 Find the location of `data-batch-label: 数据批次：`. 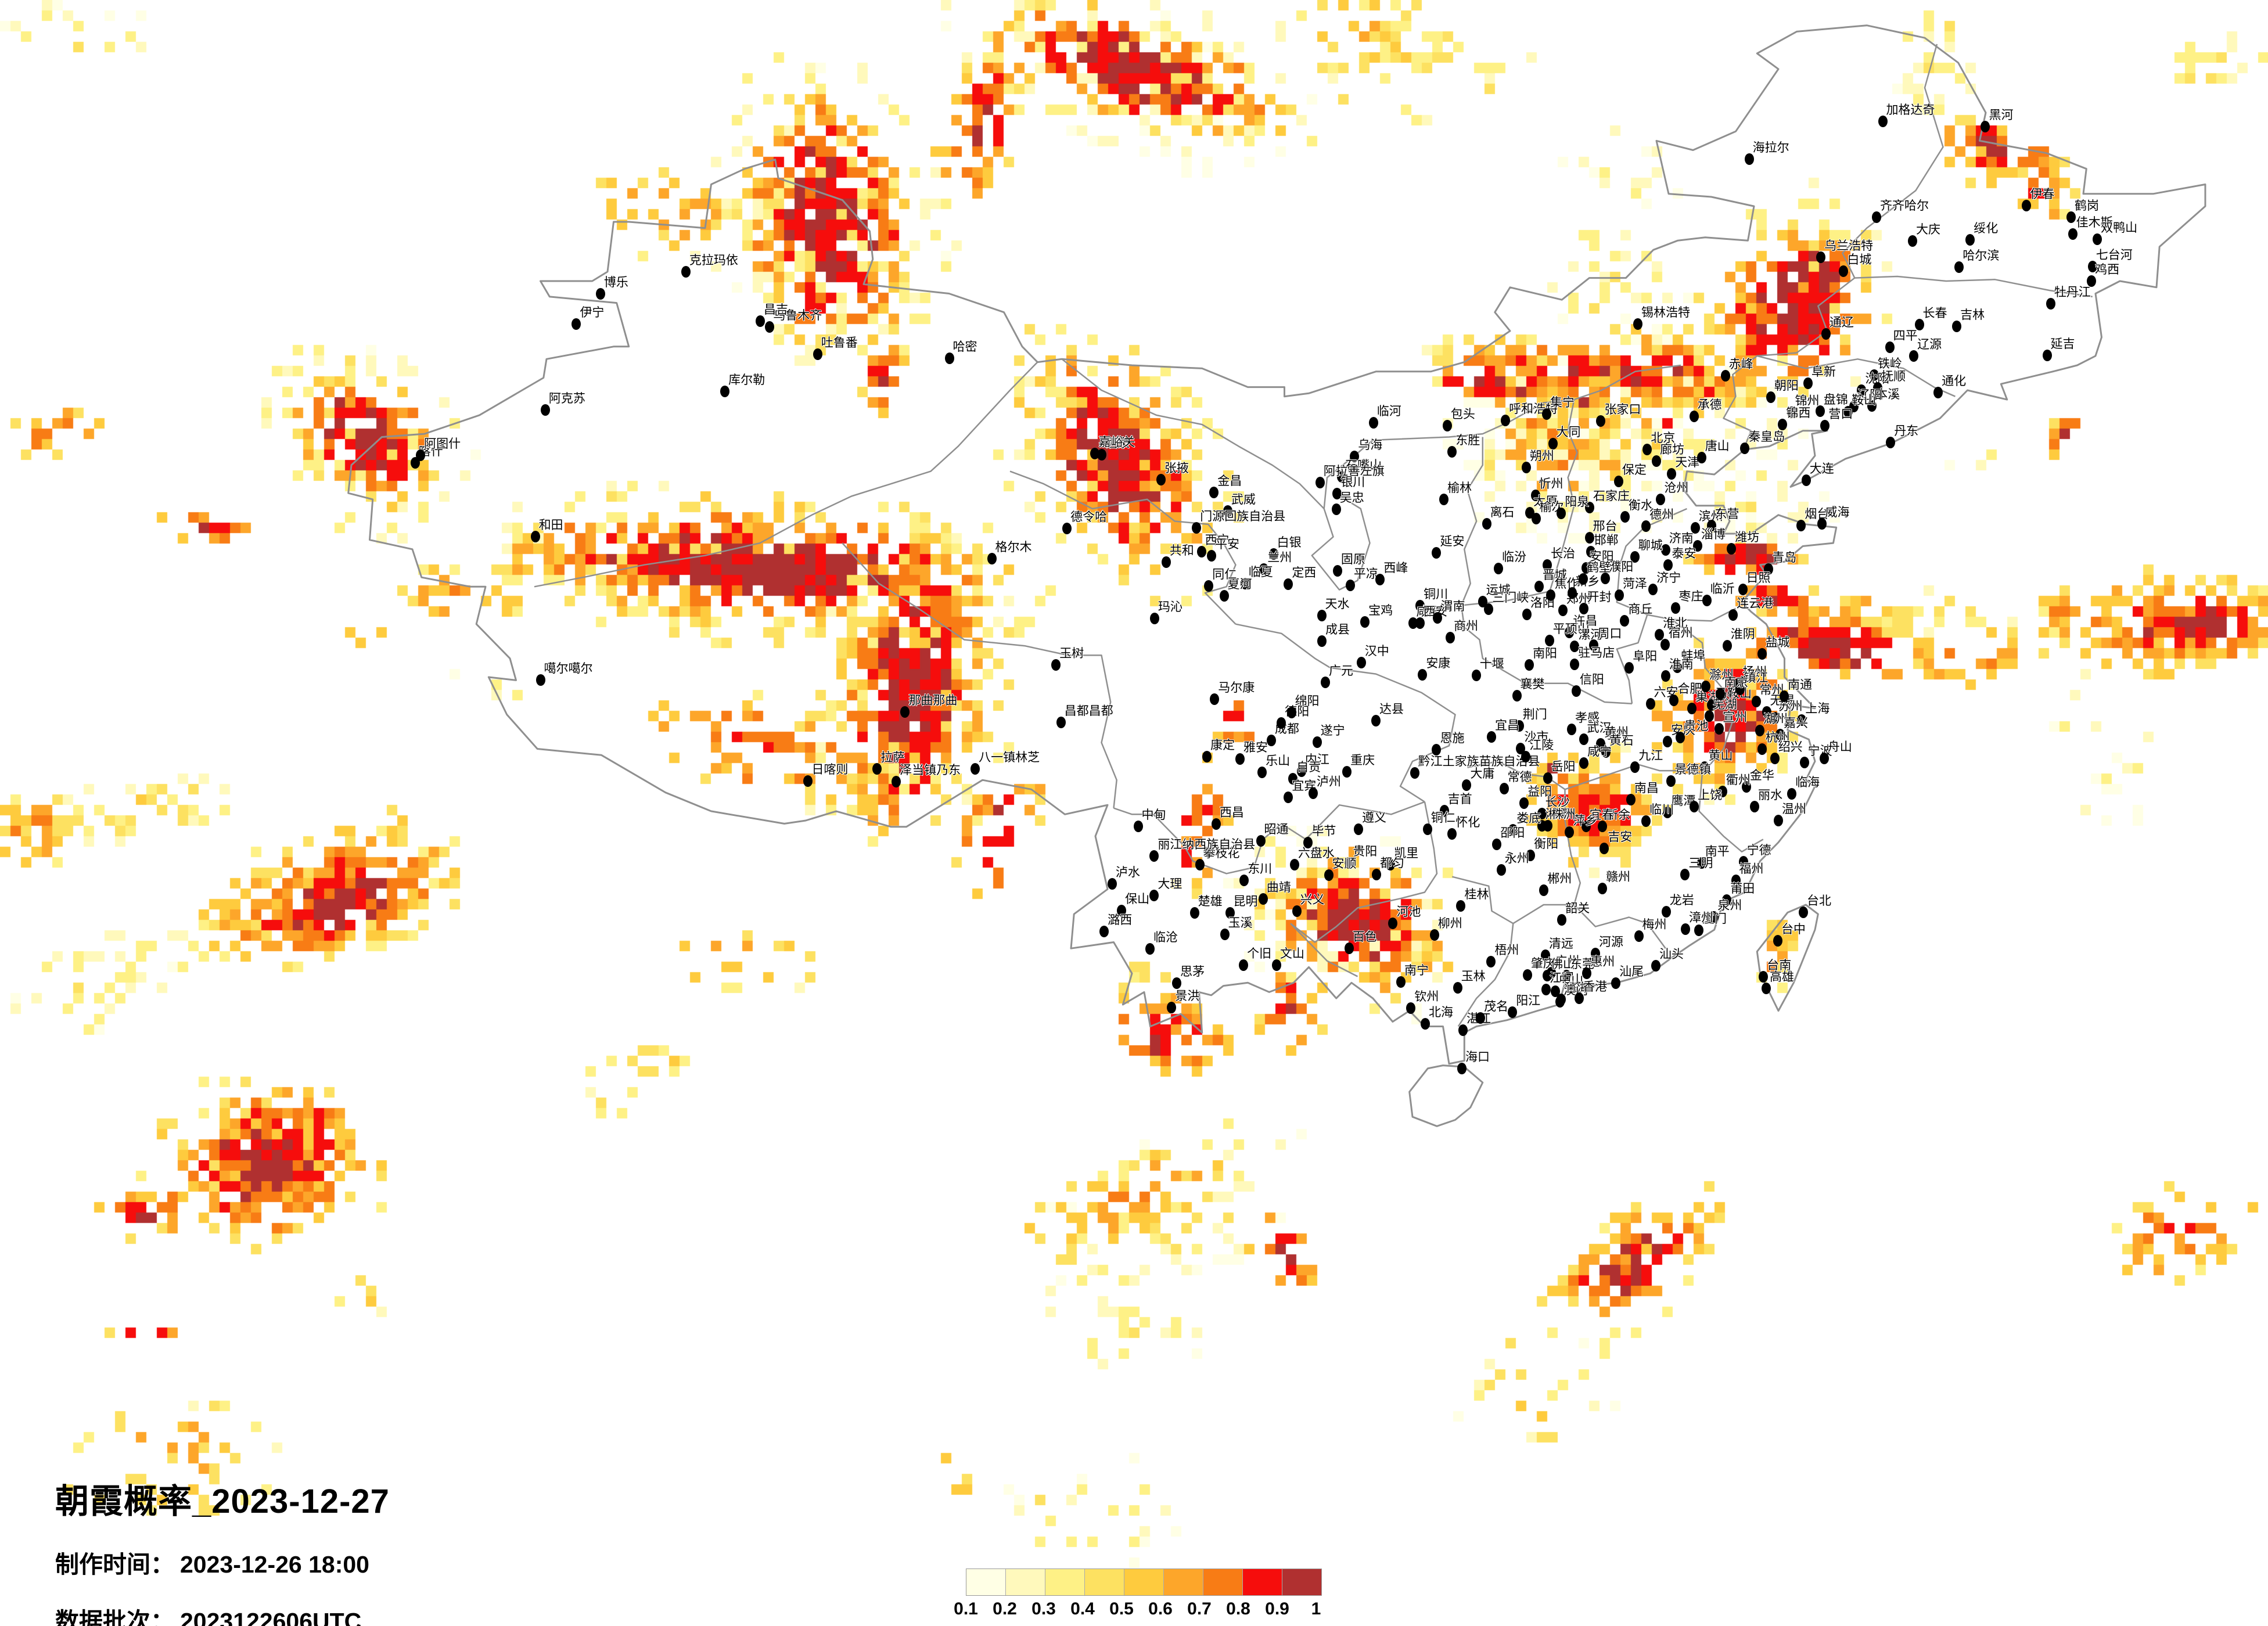

data-batch-label: 数据批次： is located at coordinates (114, 1617).